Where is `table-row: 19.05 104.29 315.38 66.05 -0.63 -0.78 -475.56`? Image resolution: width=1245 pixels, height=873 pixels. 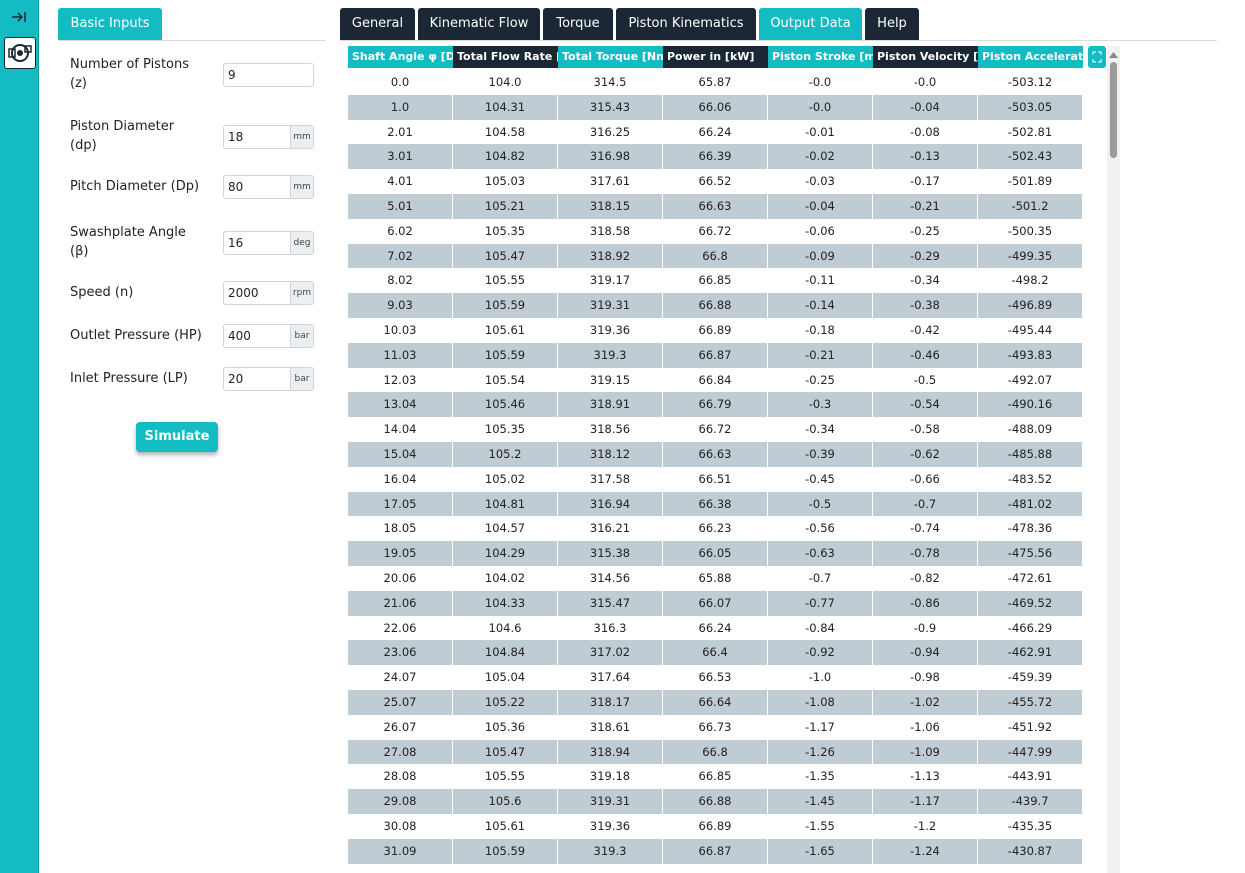 table-row: 19.05 104.29 315.38 66.05 -0.63 -0.78 -475.56 is located at coordinates (715, 553).